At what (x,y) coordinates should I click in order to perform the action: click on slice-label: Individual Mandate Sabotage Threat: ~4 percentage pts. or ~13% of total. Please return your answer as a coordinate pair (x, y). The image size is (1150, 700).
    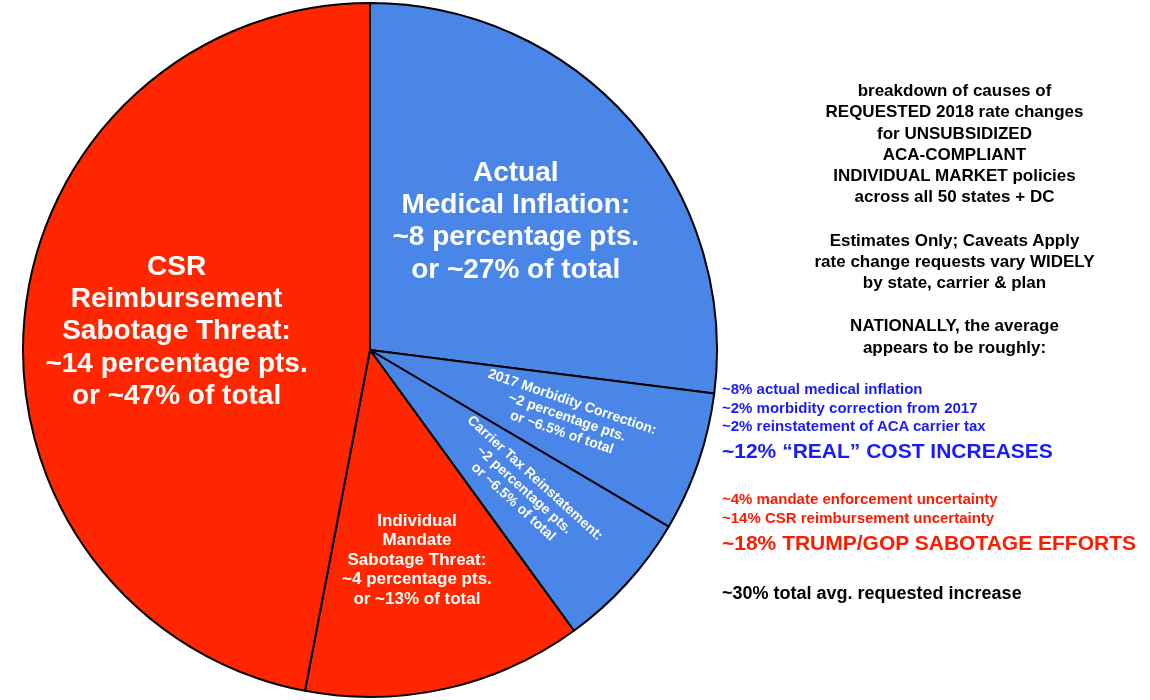
    Looking at the image, I should click on (417, 559).